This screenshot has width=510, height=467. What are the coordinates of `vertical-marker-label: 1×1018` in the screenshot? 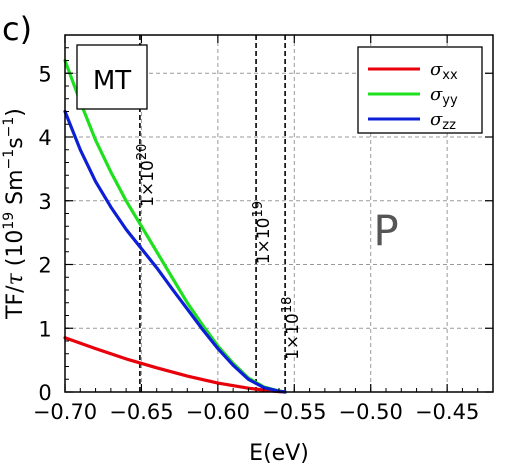 It's located at (291, 328).